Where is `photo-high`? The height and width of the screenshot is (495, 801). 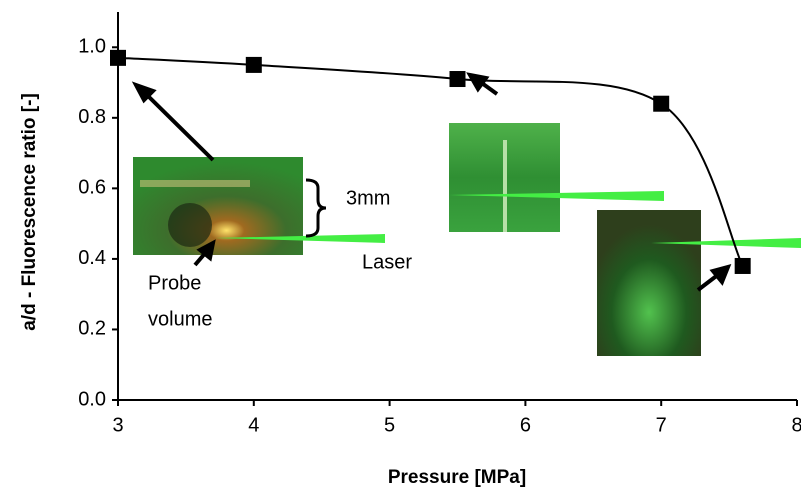 photo-high is located at coordinates (649, 283).